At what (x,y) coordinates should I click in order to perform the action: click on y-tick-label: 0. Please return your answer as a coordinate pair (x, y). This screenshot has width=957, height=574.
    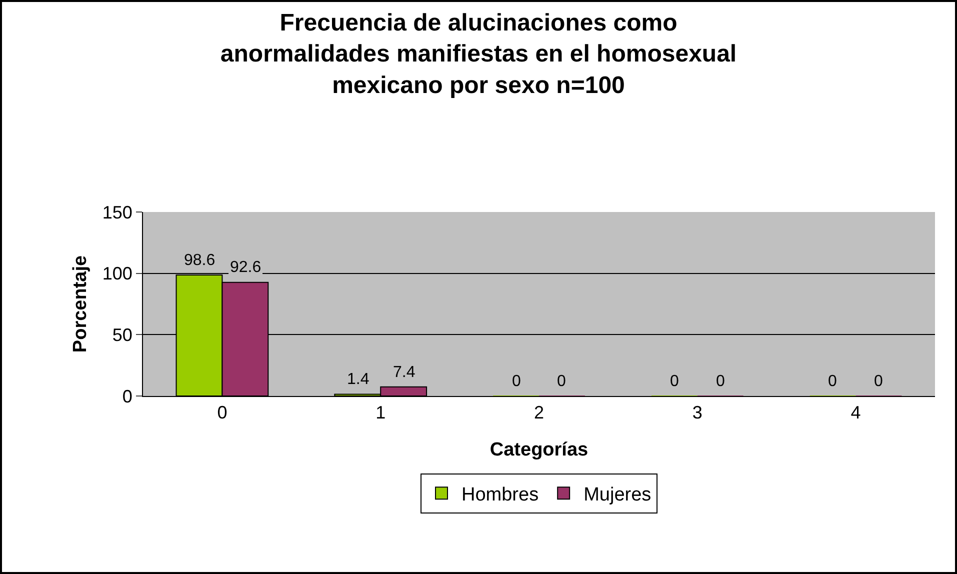
    Looking at the image, I should click on (127, 396).